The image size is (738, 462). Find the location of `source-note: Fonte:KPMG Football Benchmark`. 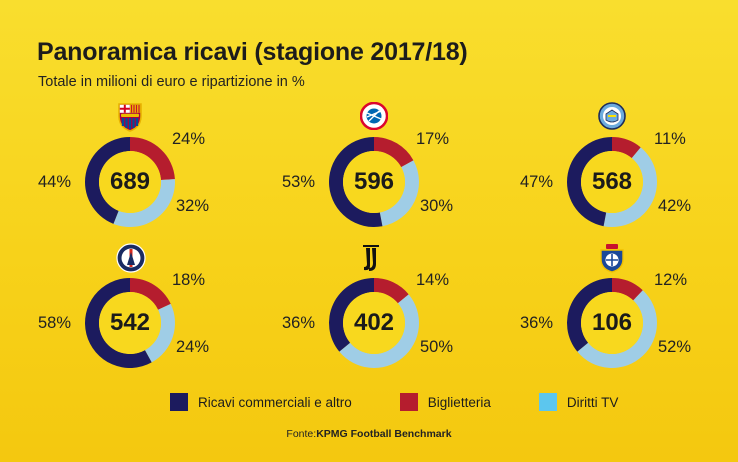

source-note: Fonte:KPMG Football Benchmark is located at coordinates (369, 434).